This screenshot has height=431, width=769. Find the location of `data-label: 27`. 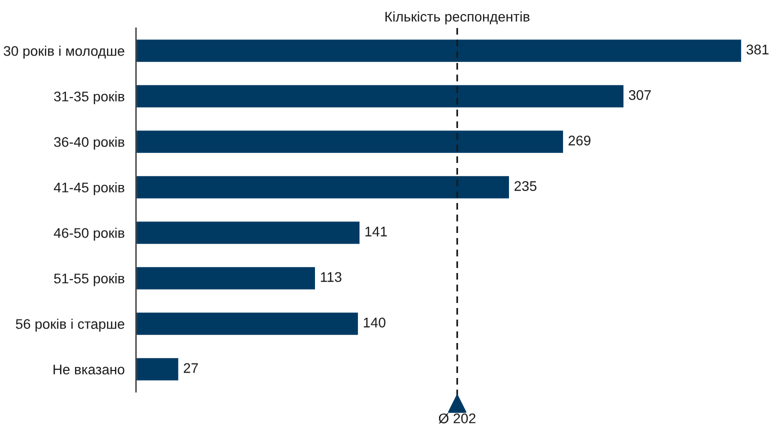

data-label: 27 is located at coordinates (191, 368).